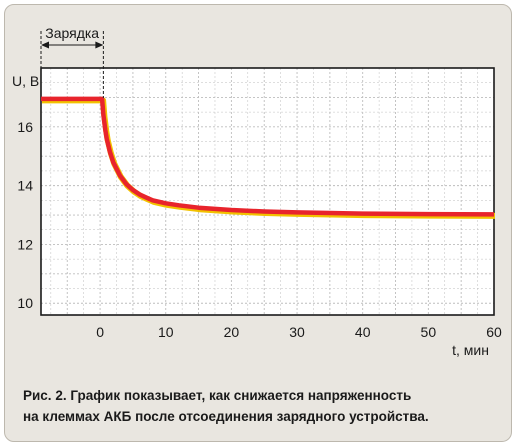  I want to click on y-tick-label: 14, so click(25, 186).